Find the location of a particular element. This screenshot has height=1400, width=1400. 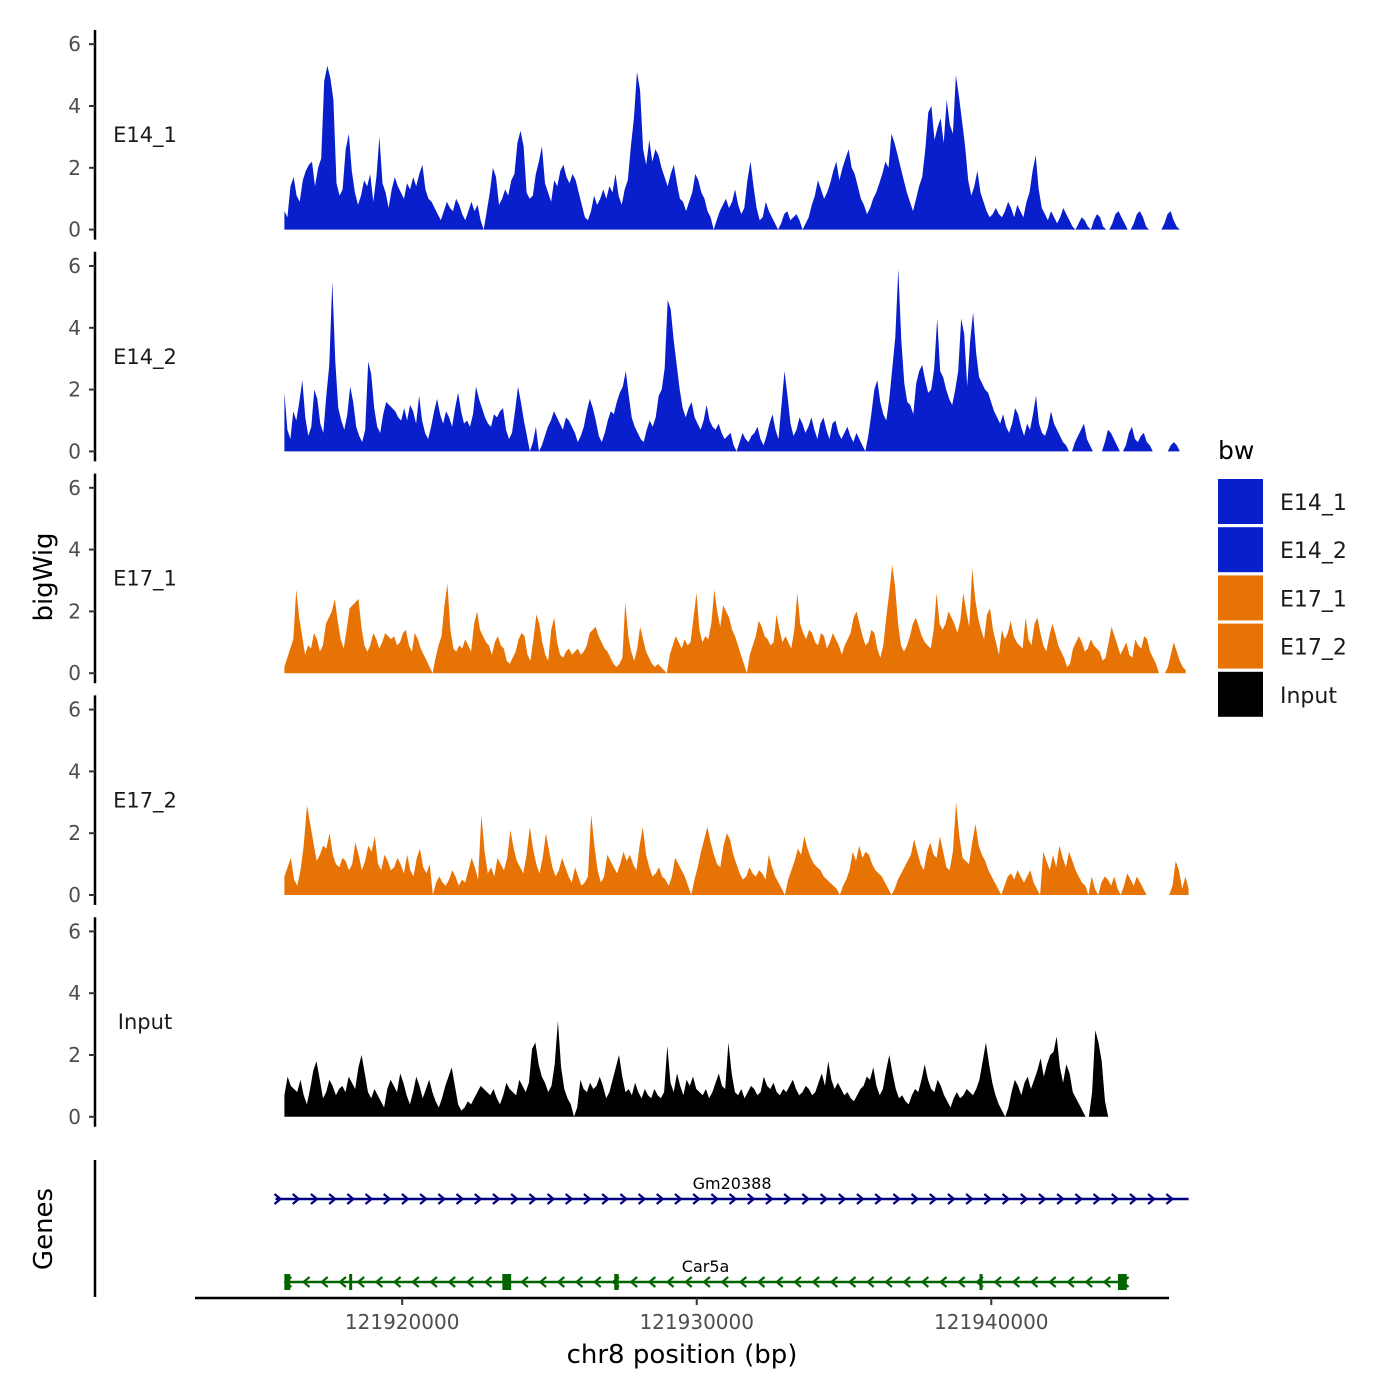

track-label-e14_1: E14_1 is located at coordinates (145, 135).